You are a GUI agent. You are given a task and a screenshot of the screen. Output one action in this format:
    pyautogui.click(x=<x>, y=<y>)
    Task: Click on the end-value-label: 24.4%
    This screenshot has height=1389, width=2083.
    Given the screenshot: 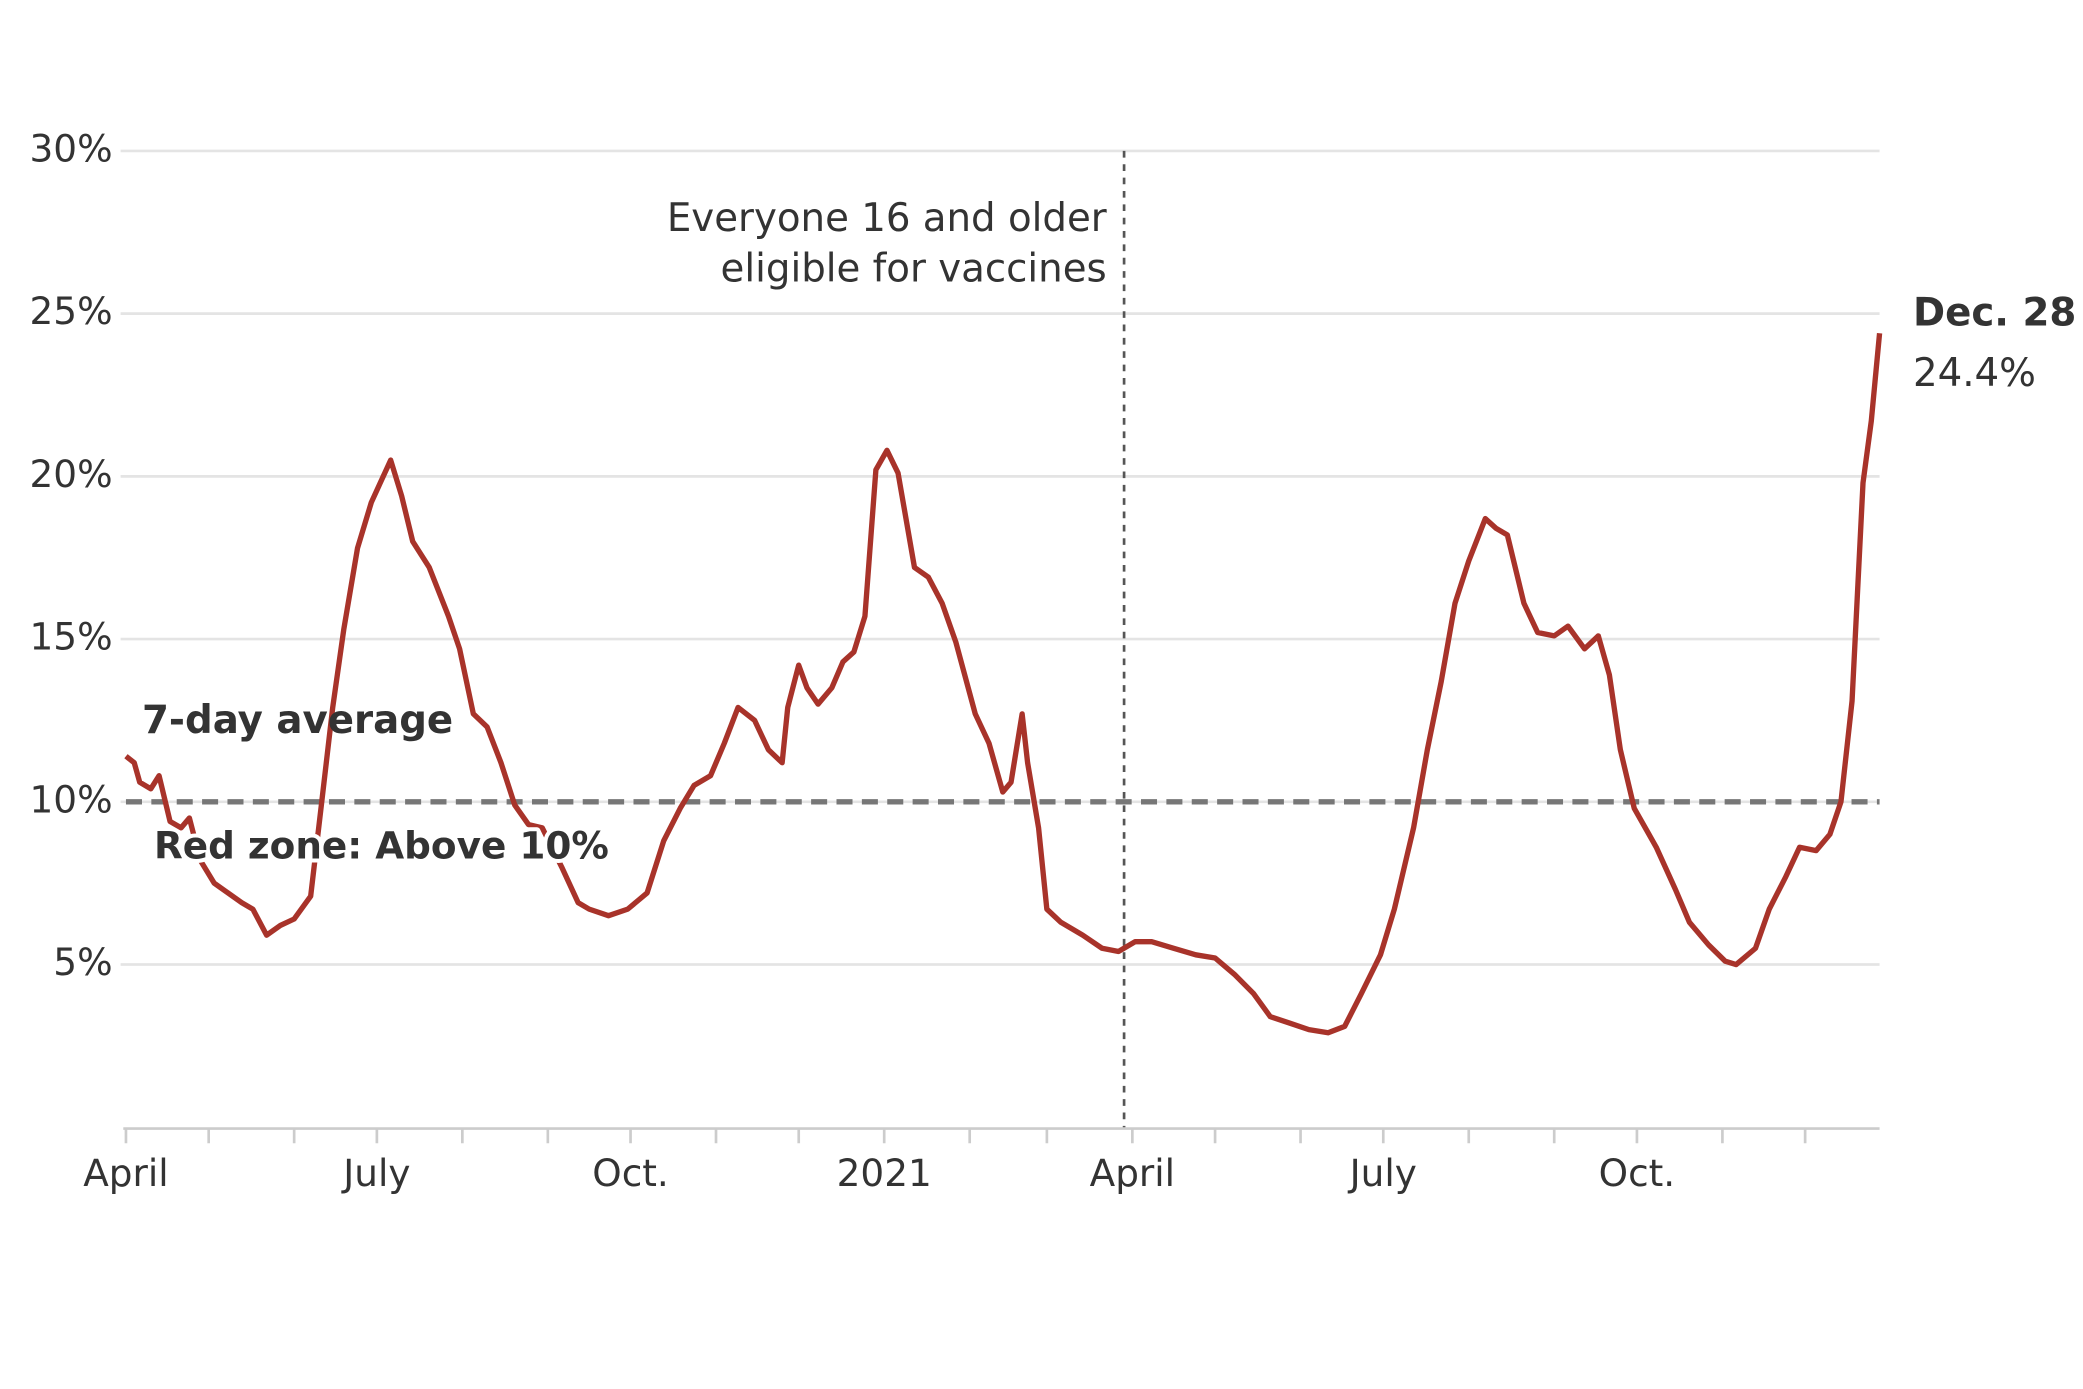 What is the action you would take?
    pyautogui.click(x=1974, y=373)
    